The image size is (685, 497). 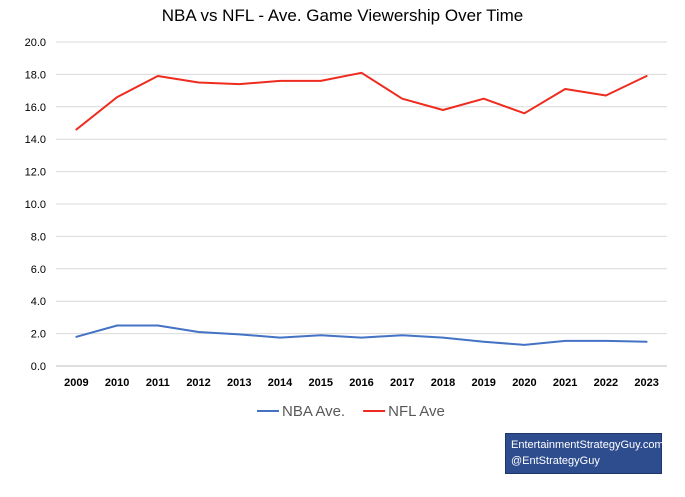 I want to click on x-tick-label: 2022, so click(x=606, y=383).